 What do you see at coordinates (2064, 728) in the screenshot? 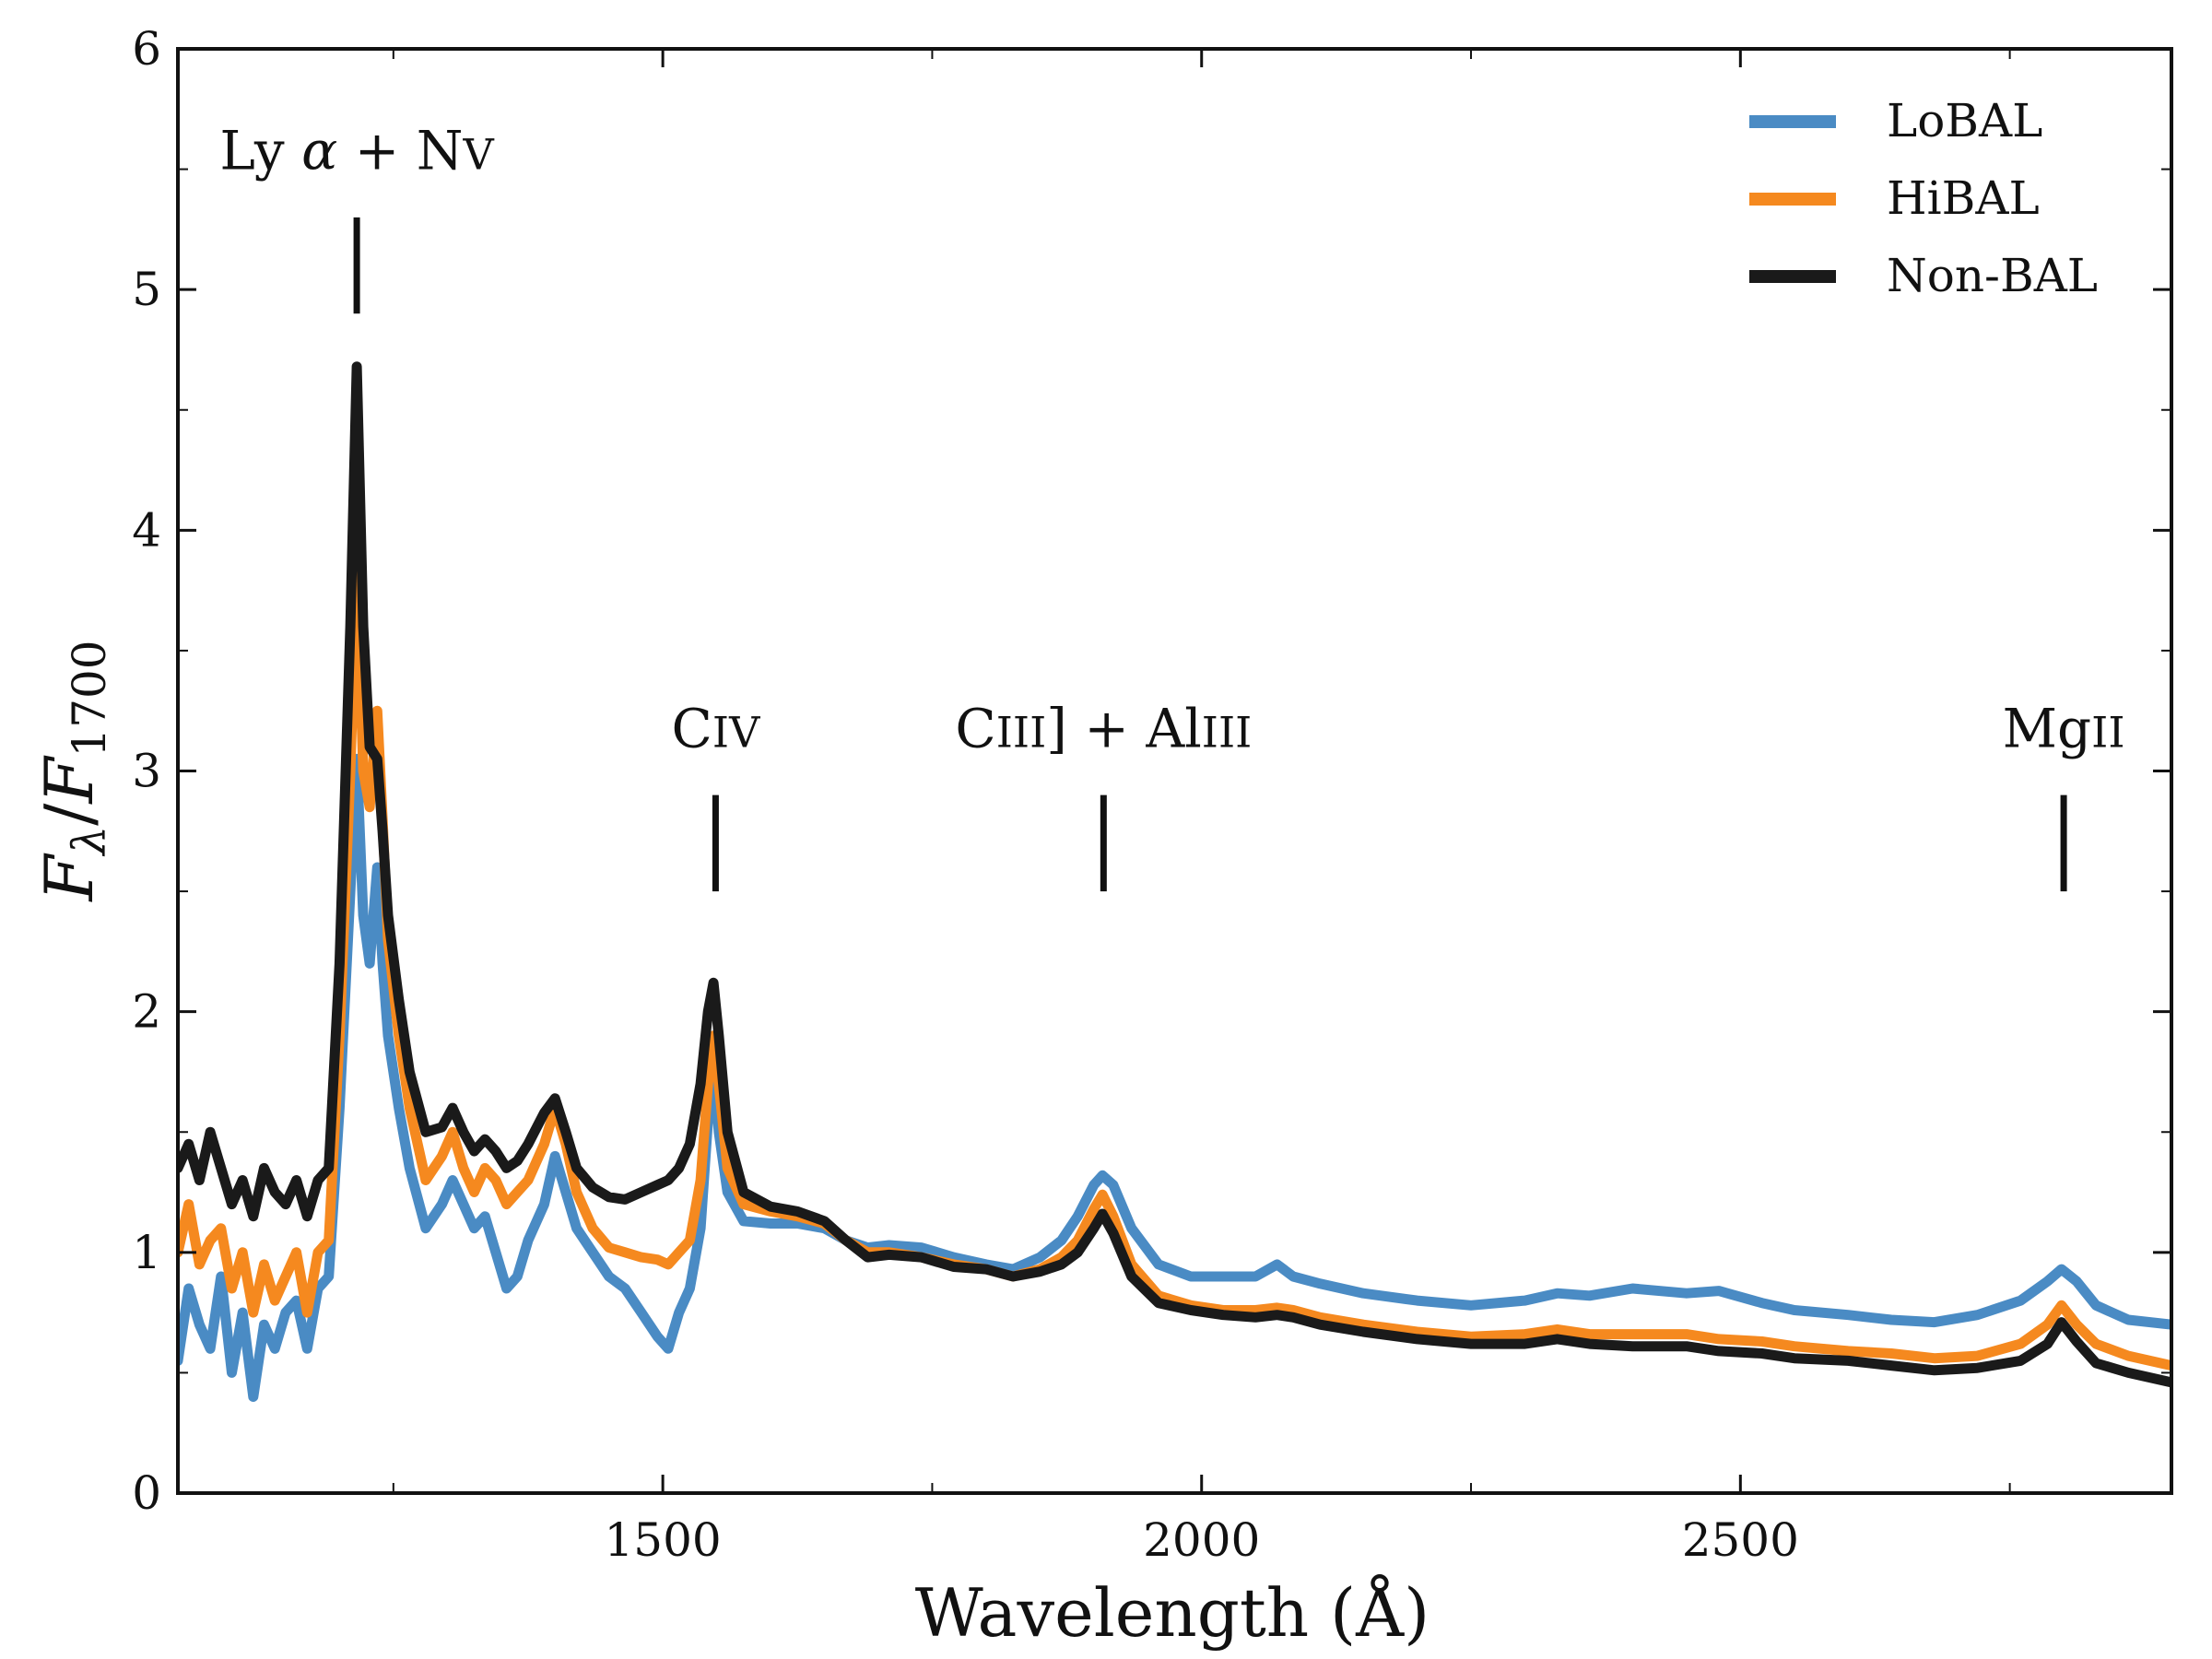
I see `marker-label-mgii: MgII` at bounding box center [2064, 728].